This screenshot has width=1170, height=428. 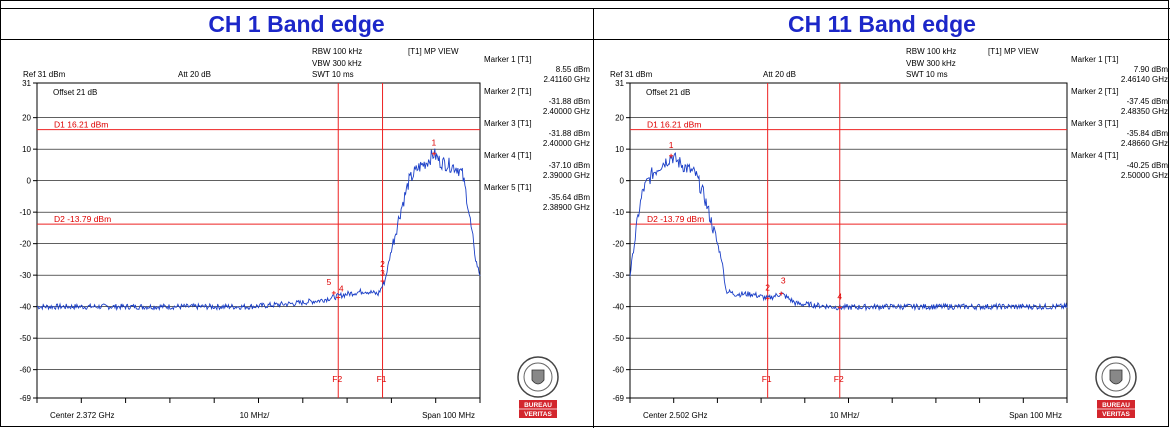 I want to click on panel-1-marker-1-label: 1, so click(x=434, y=143).